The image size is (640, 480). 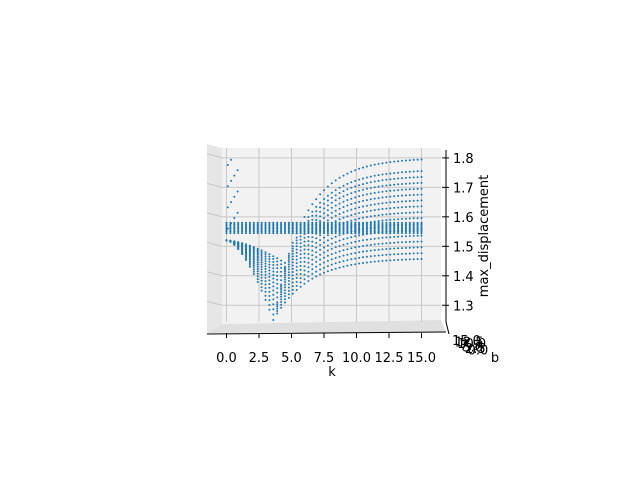 I want to click on z-tick-label: 1.3, so click(x=463, y=306).